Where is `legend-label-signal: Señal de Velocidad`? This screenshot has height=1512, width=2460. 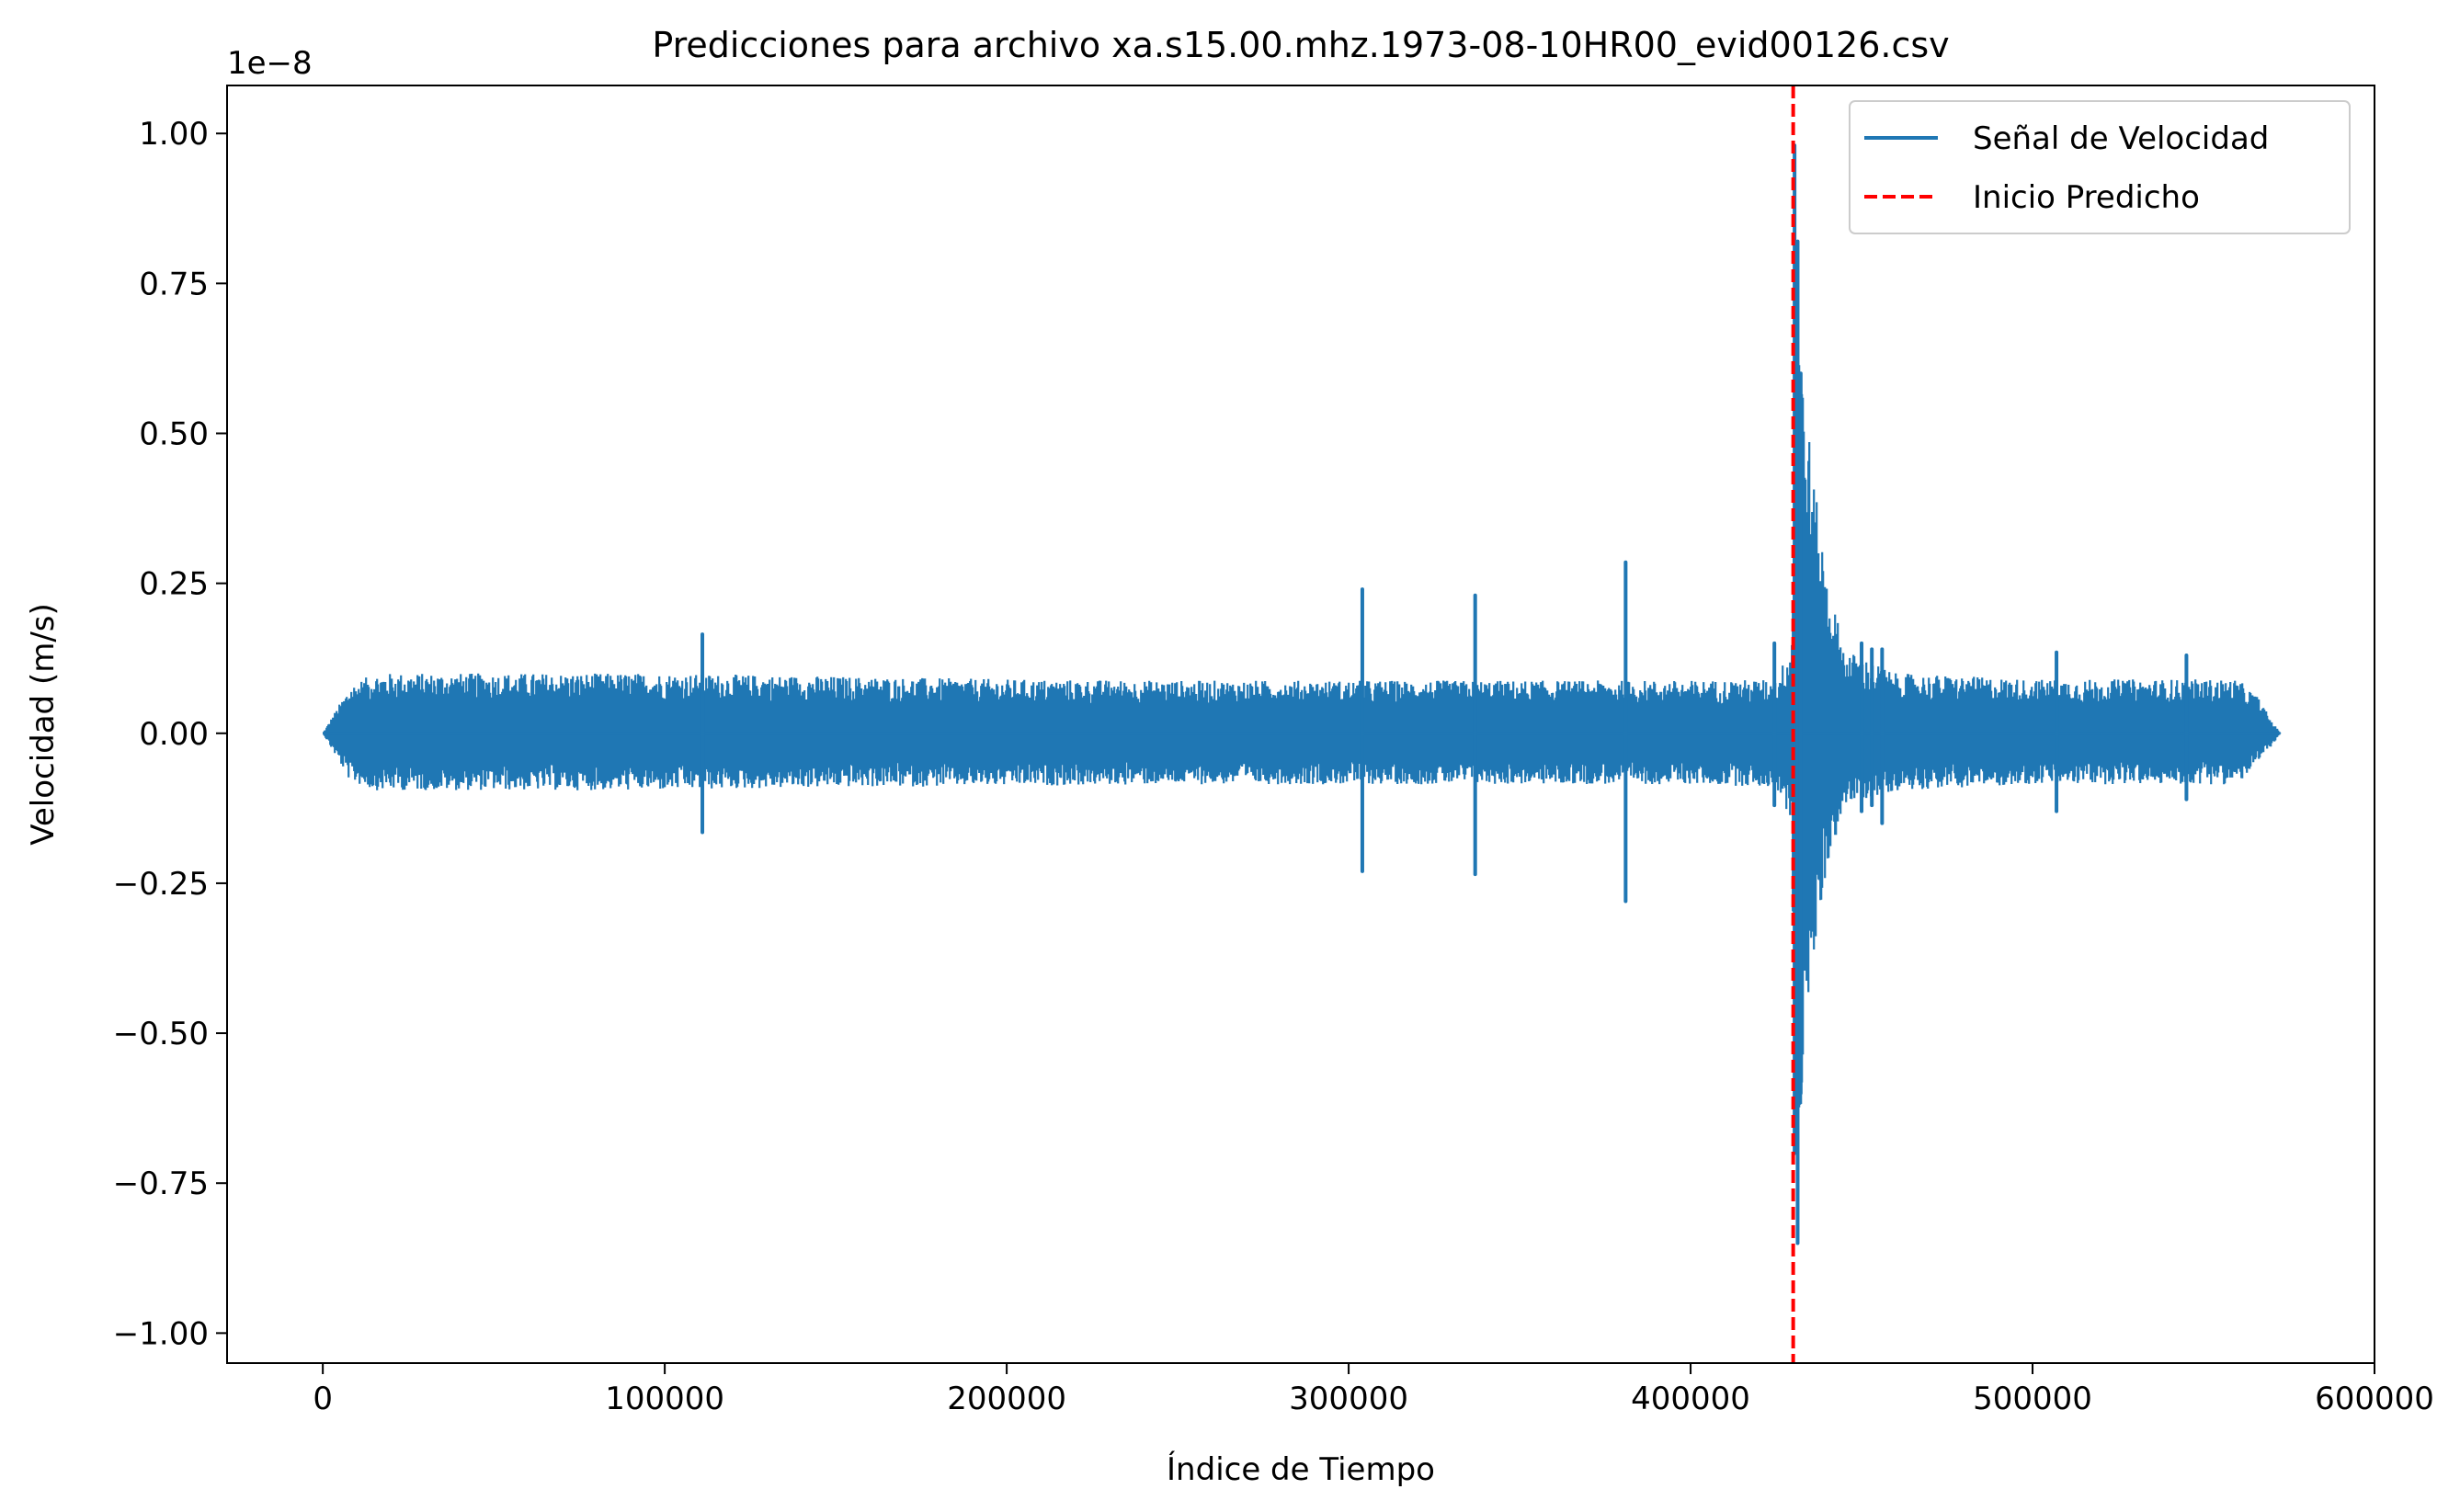 legend-label-signal: Señal de Velocidad is located at coordinates (2121, 138).